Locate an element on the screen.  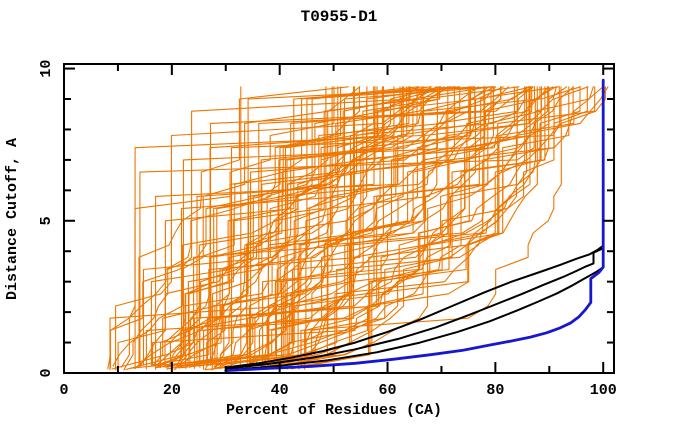
x-tick-label: 60 is located at coordinates (388, 390).